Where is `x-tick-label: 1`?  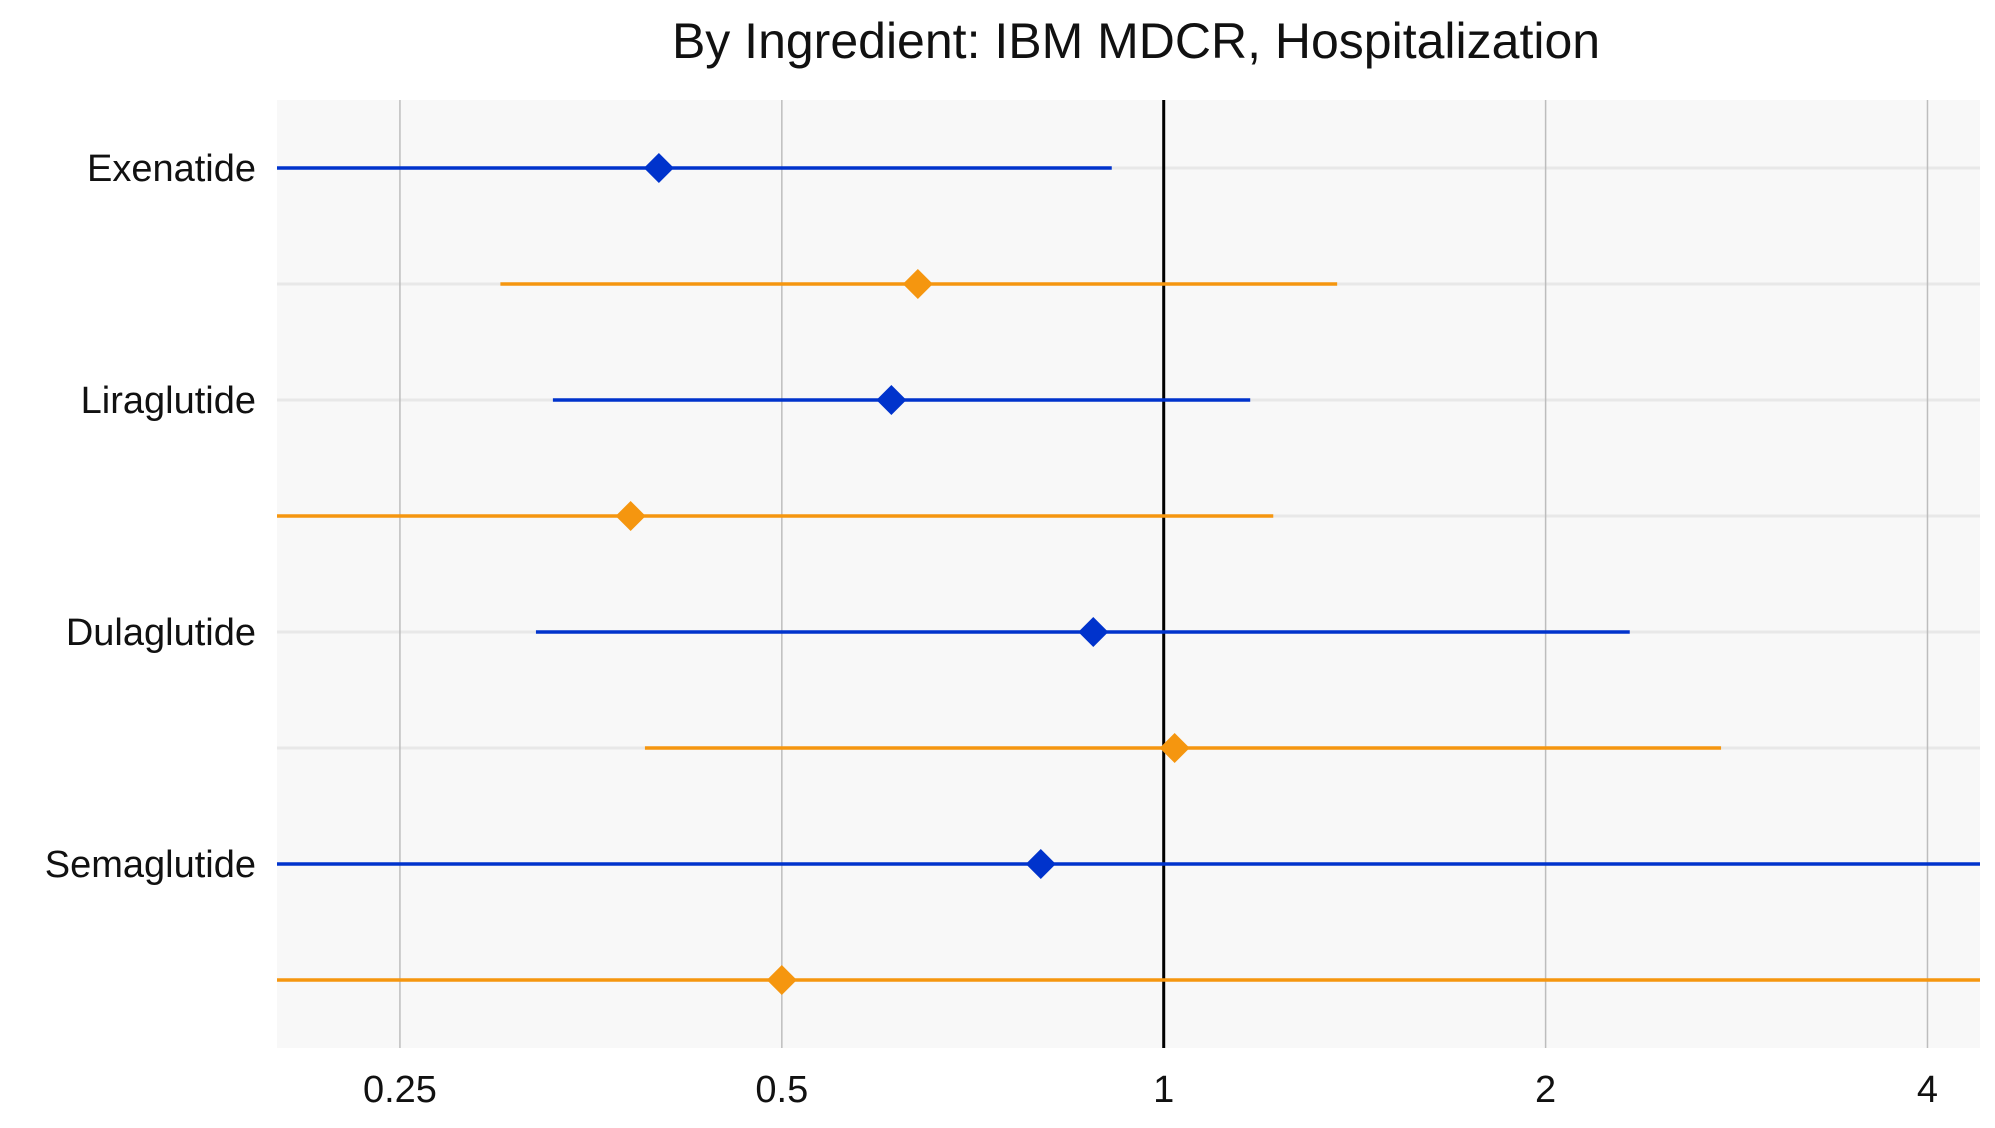 x-tick-label: 1 is located at coordinates (1163, 1090).